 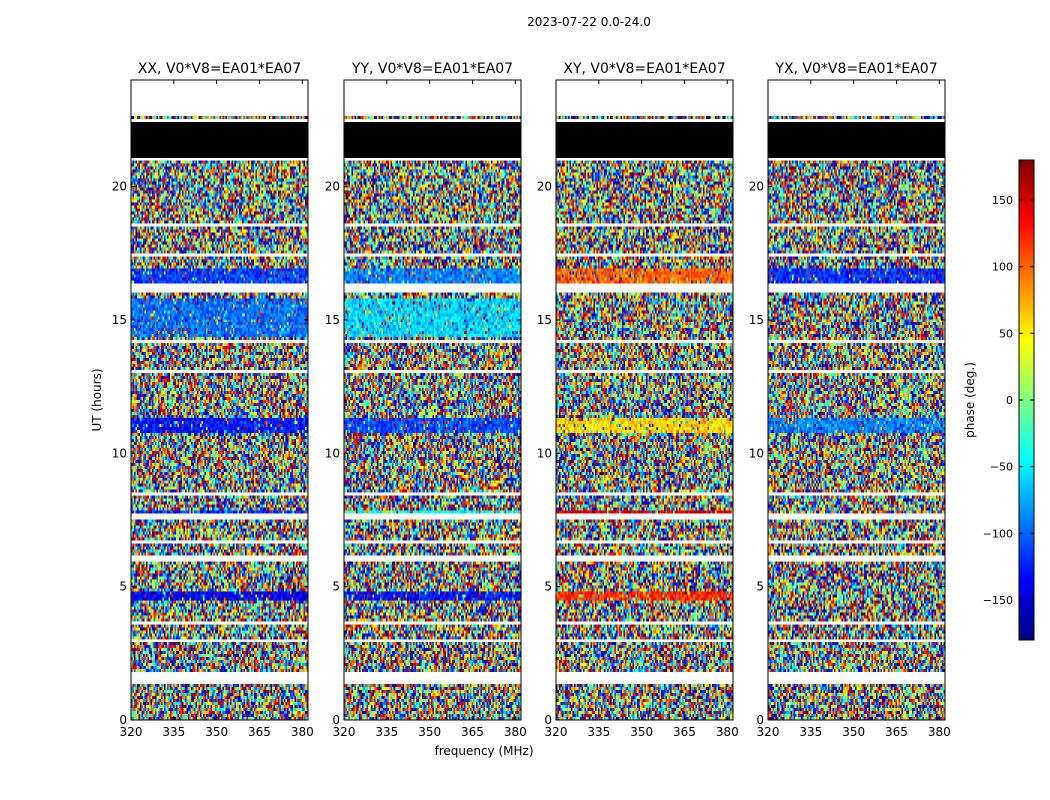 I want to click on figure-suptitle: 2023-07-22 0.0-24.0, so click(x=589, y=22).